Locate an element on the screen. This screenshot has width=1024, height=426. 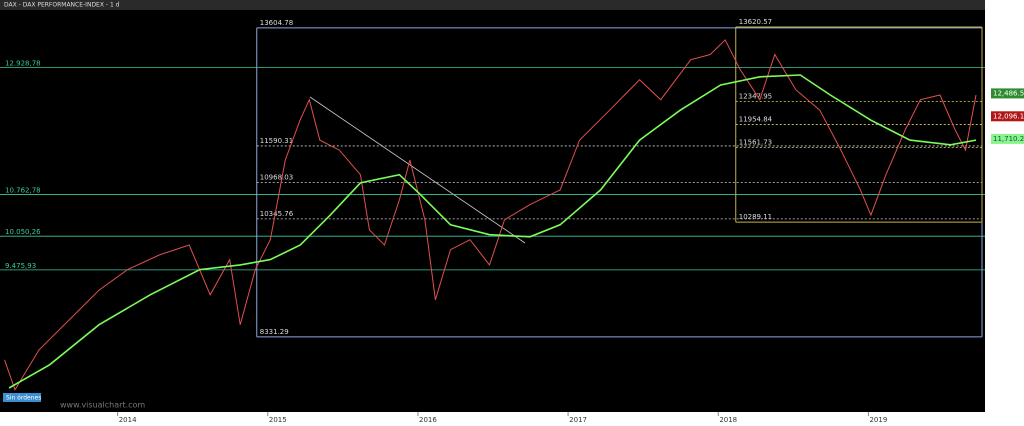
level-label: 10.762,78 is located at coordinates (23, 190).